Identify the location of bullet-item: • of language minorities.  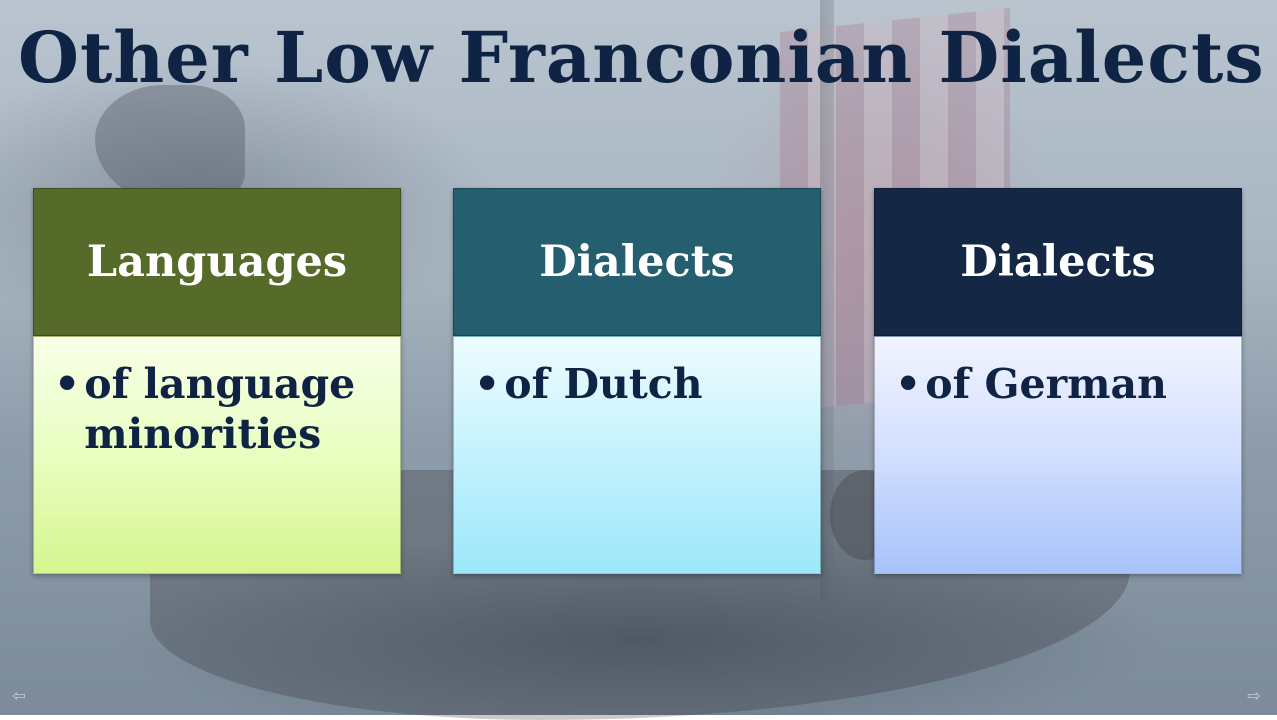
(219, 409).